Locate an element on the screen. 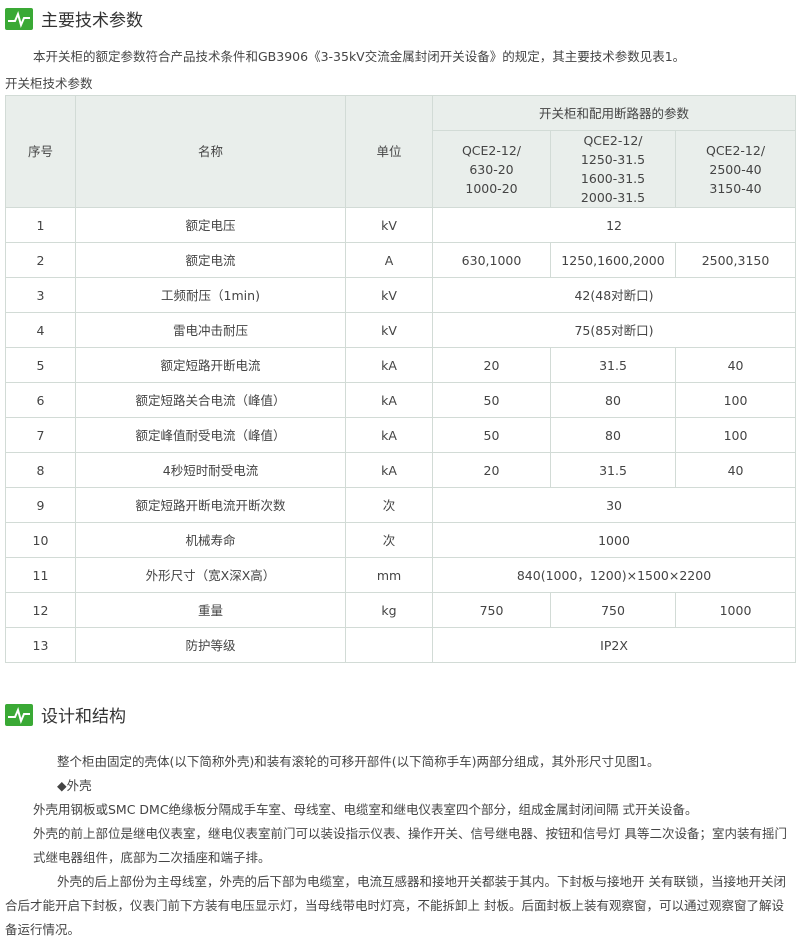 The image size is (800, 942). cell-no: 2 is located at coordinates (40, 260).